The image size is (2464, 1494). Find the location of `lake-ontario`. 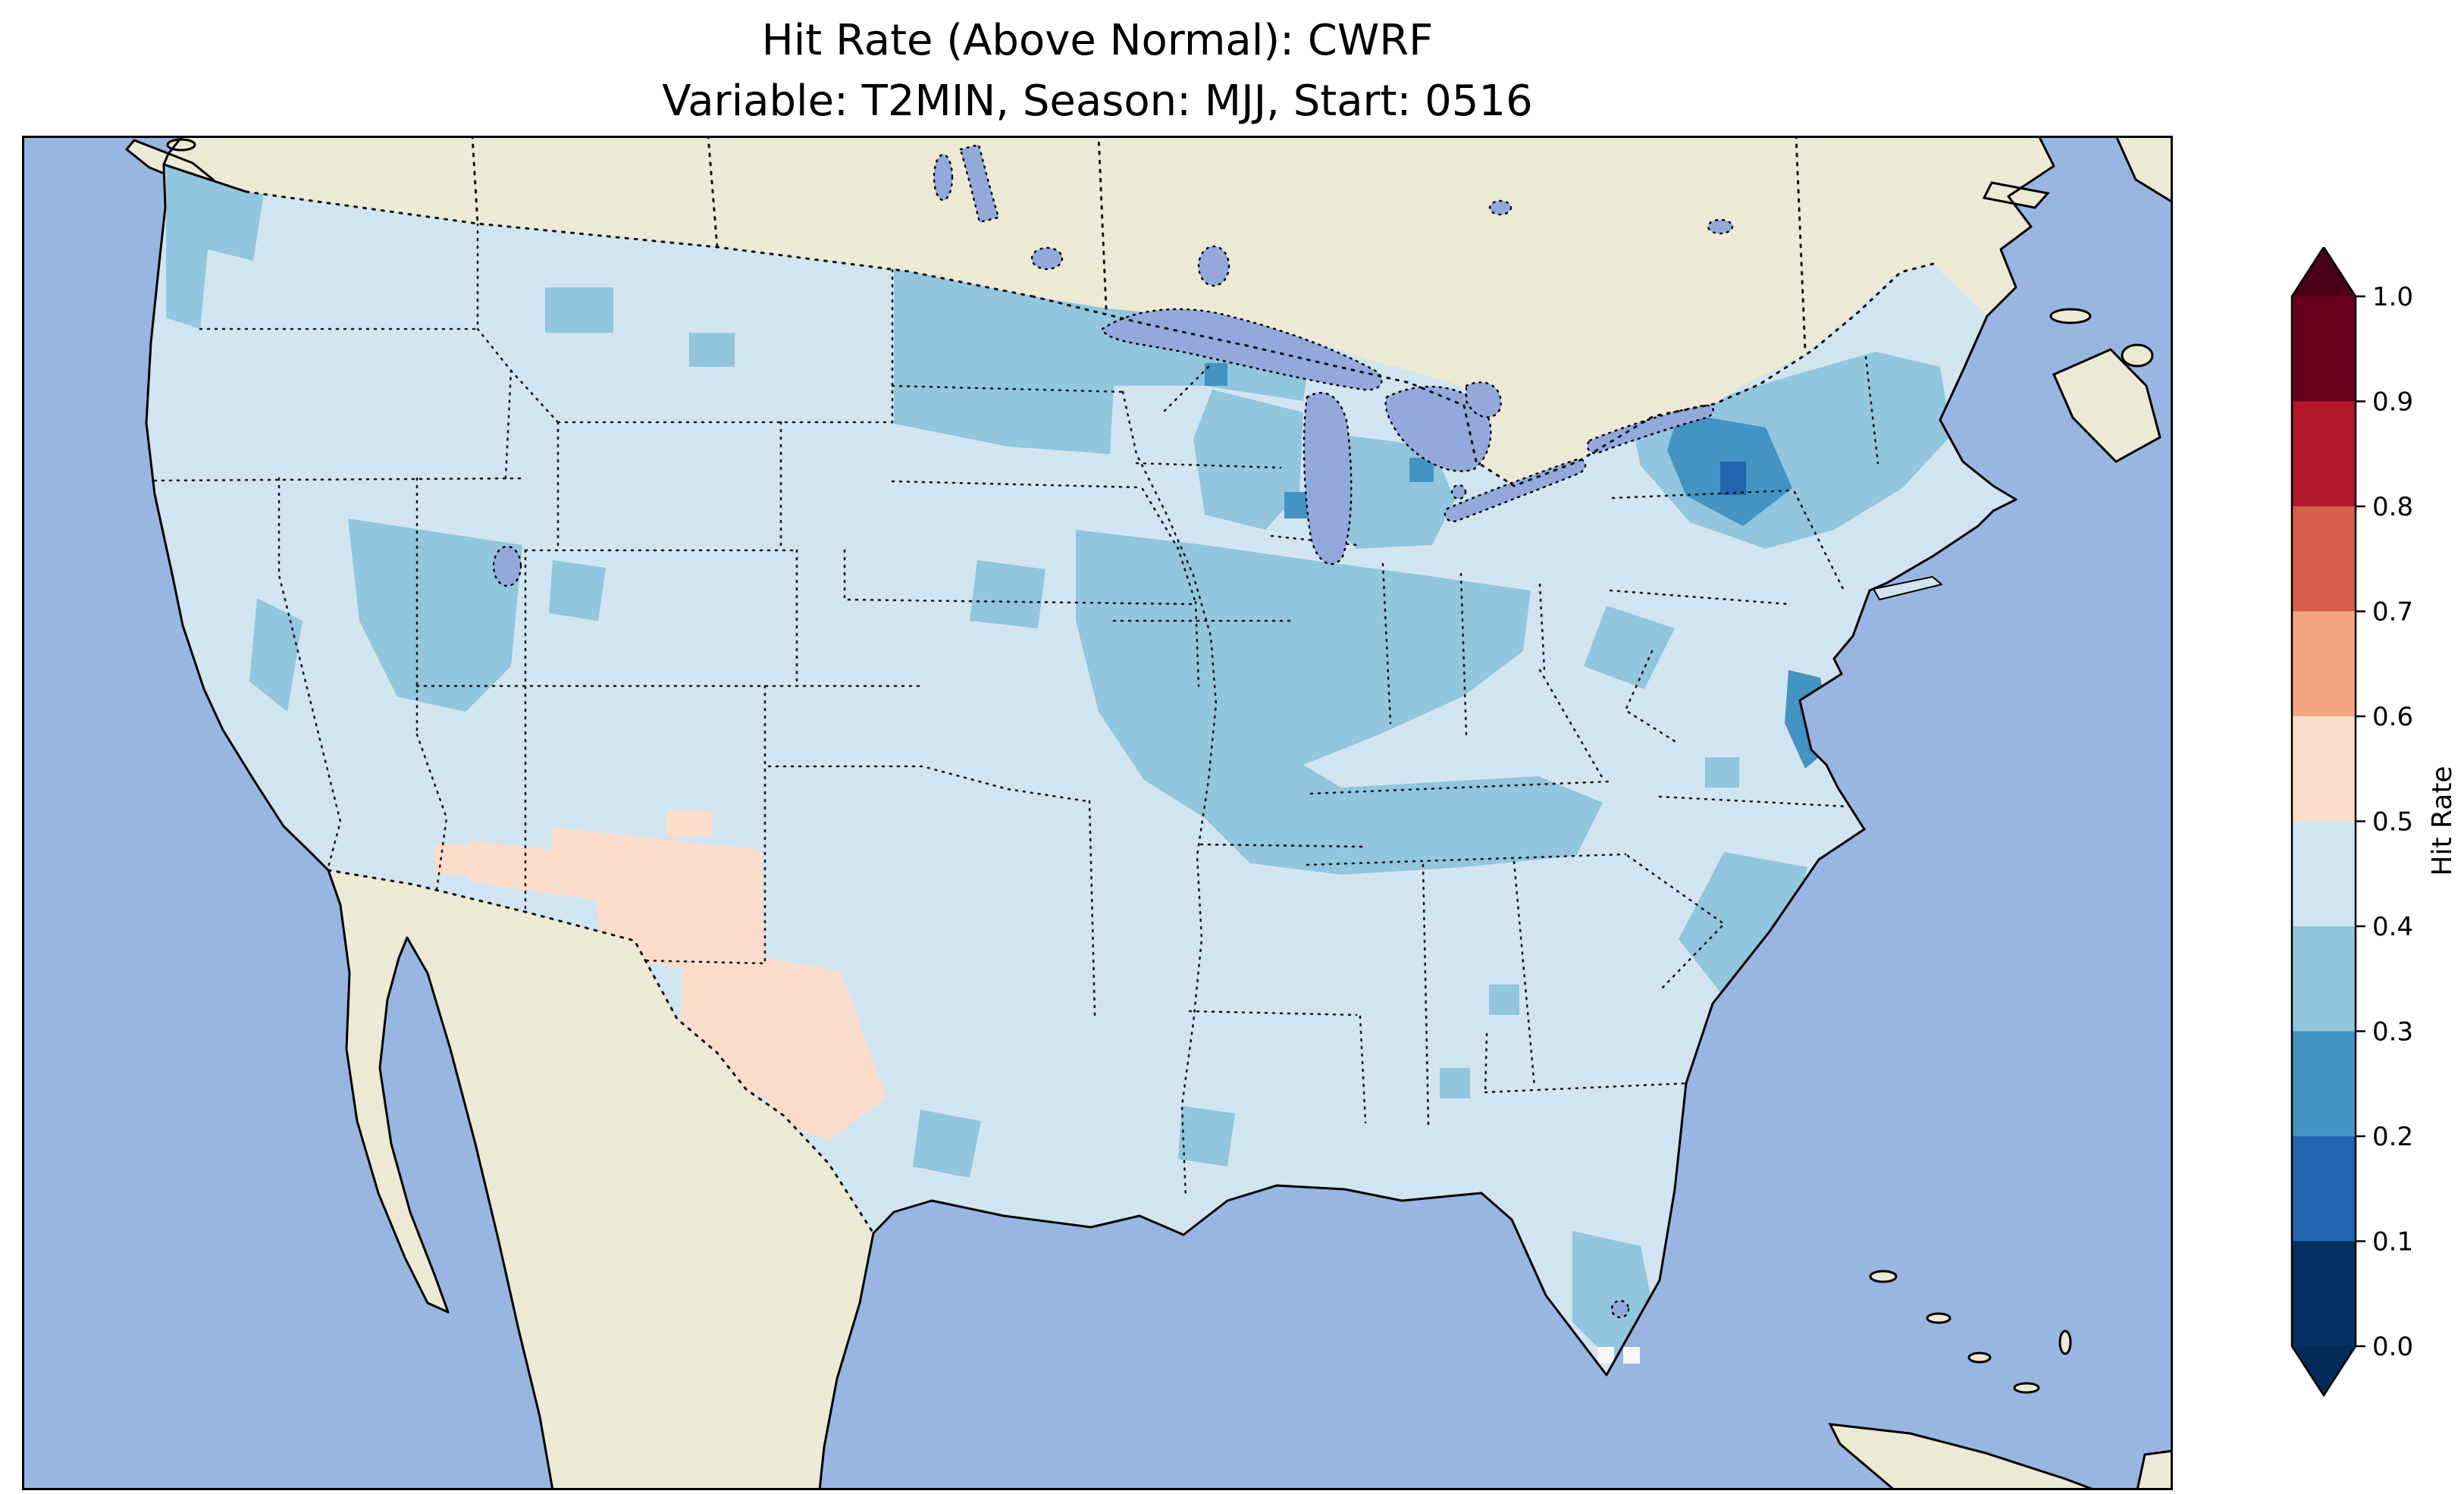

lake-ontario is located at coordinates (1650, 429).